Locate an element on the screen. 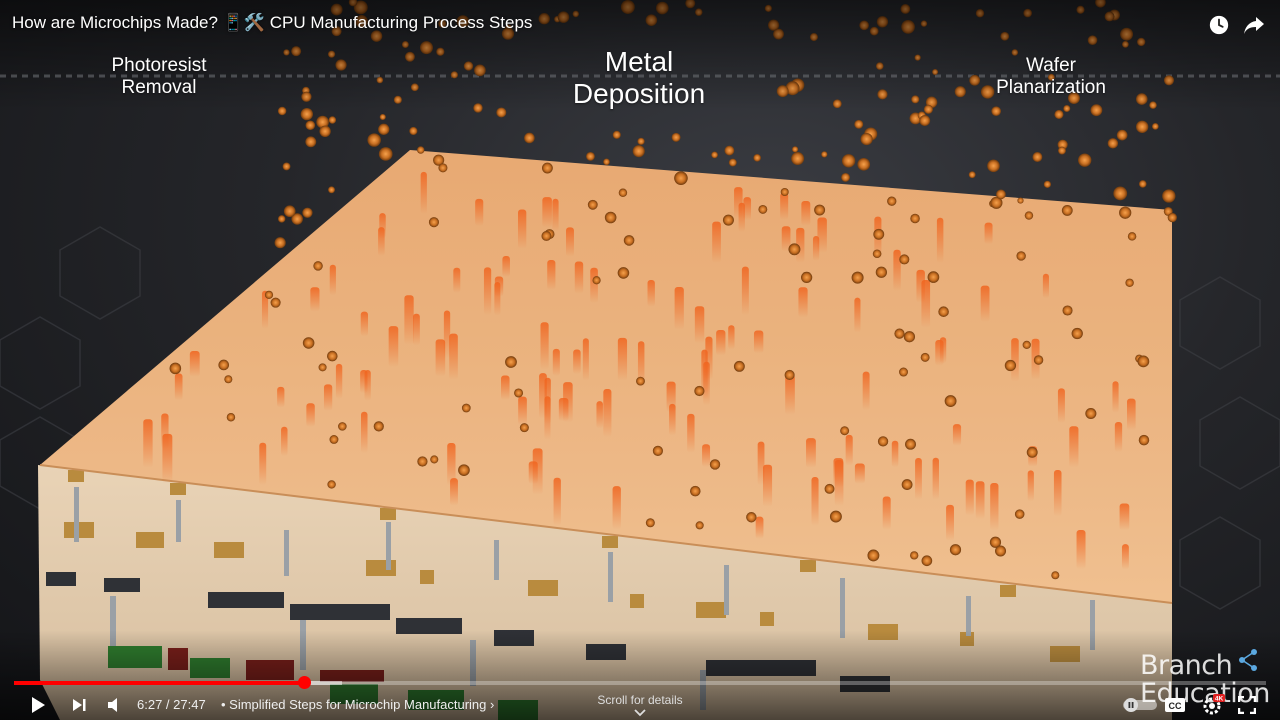 Image resolution: width=1280 pixels, height=720 pixels. fullscreen-button is located at coordinates (1247, 705).